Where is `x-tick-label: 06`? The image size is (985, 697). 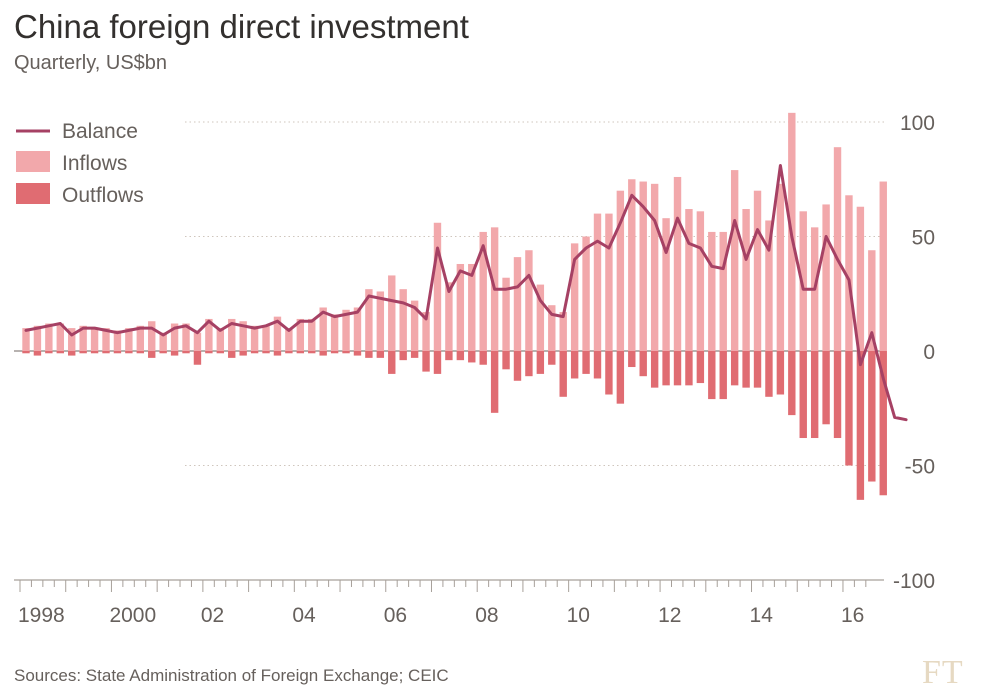 x-tick-label: 06 is located at coordinates (395, 615).